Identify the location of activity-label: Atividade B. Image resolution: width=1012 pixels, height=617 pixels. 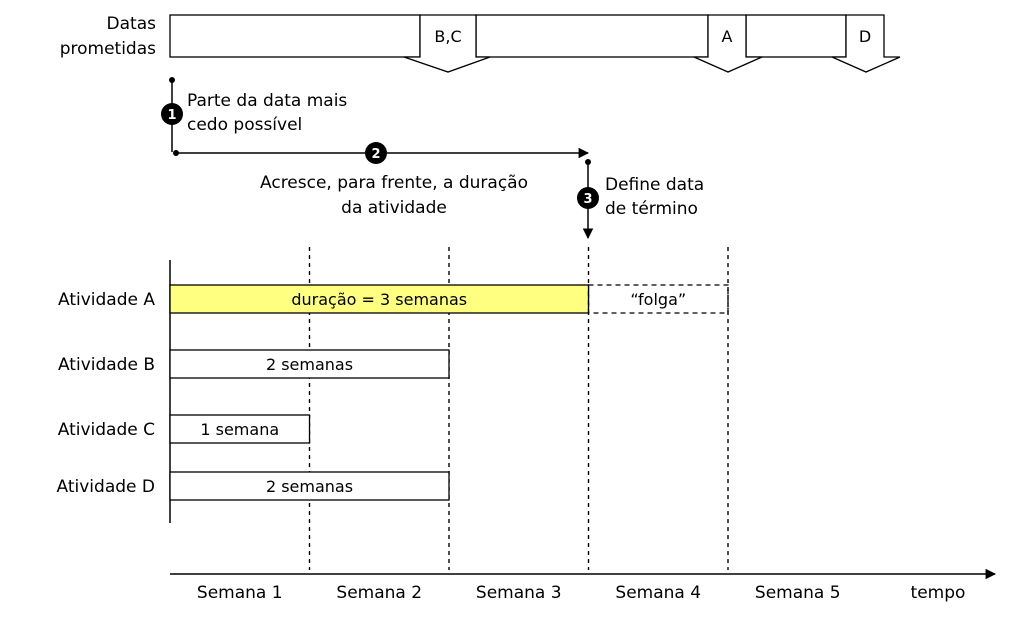
(106, 365).